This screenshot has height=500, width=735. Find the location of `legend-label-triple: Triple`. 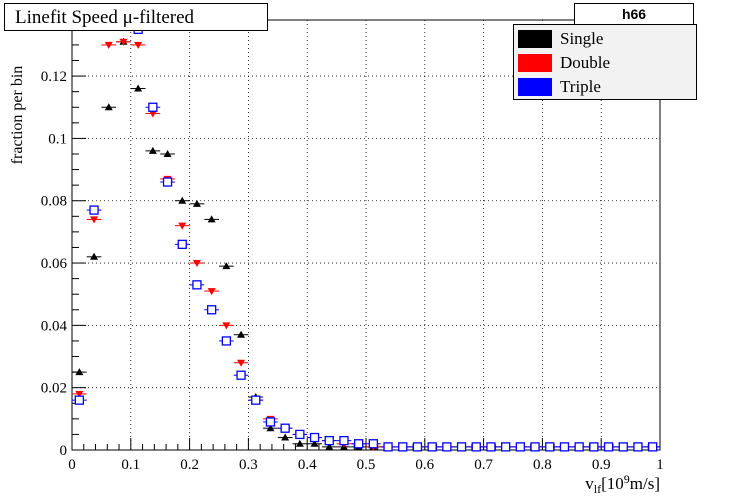

legend-label-triple: Triple is located at coordinates (580, 86).